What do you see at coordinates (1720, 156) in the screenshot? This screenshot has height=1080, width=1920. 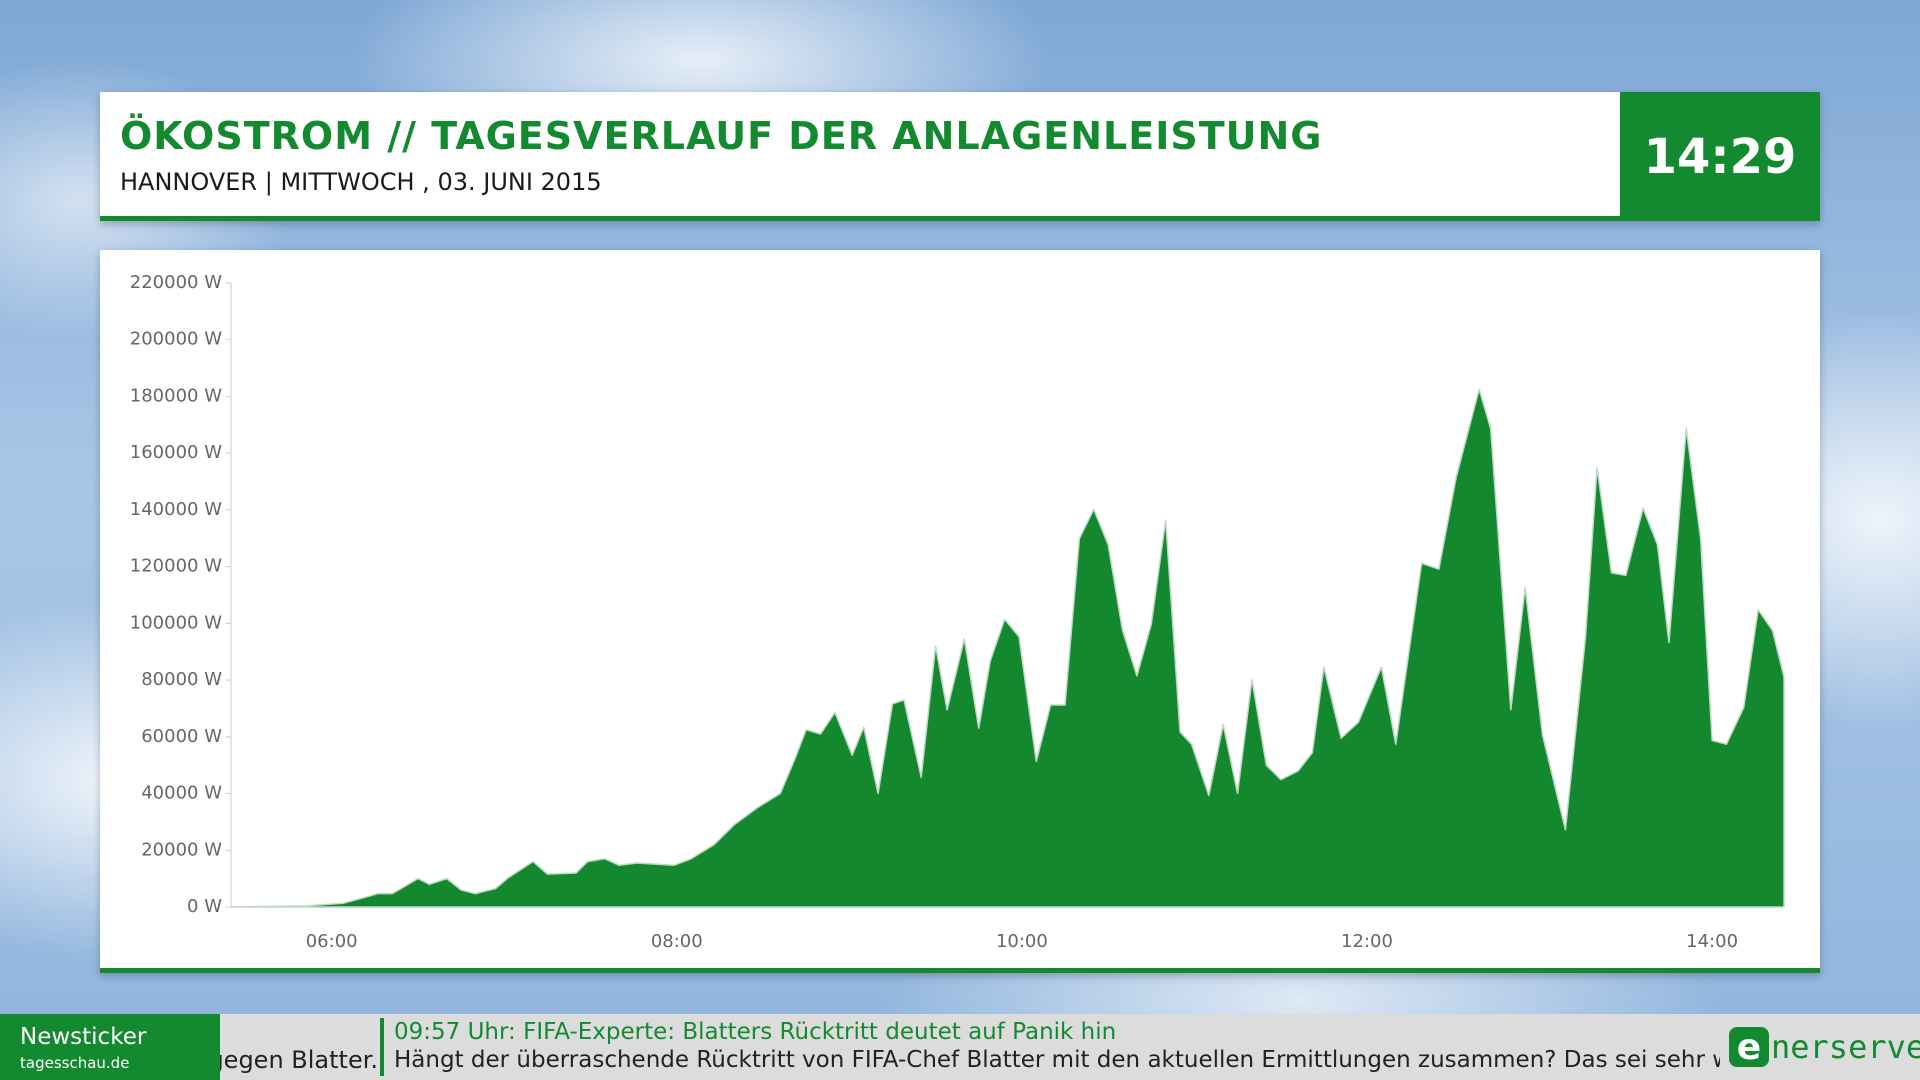 I see `clock: 14:29` at bounding box center [1720, 156].